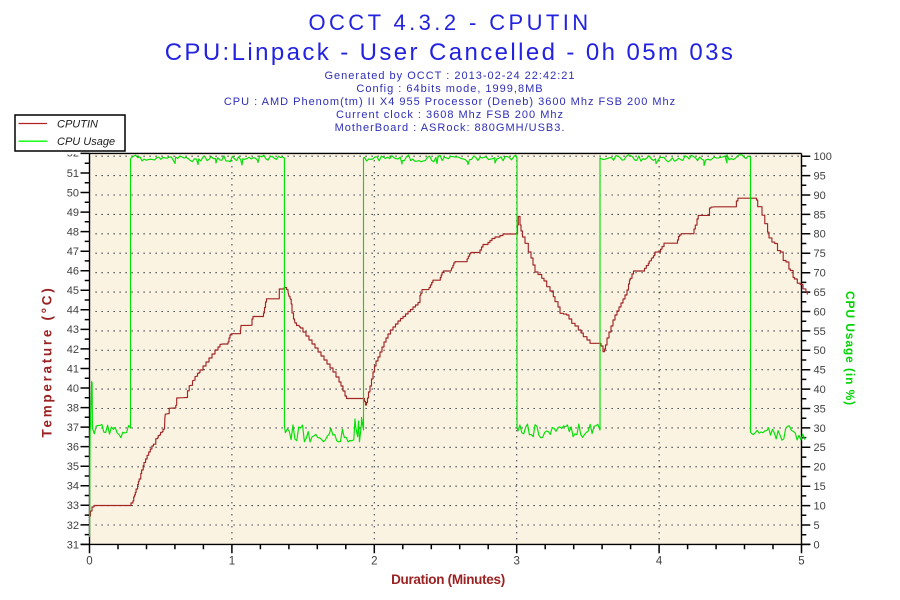  Describe the element at coordinates (232, 561) in the screenshot. I see `svg-text: 1` at that location.